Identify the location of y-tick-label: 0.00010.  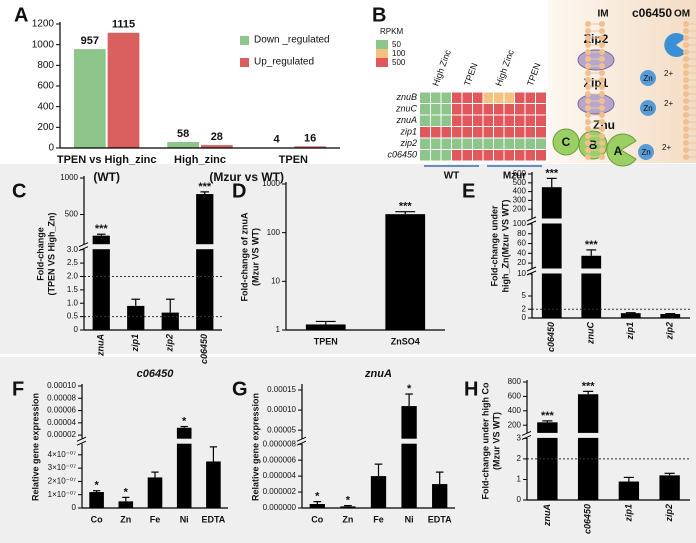
(61, 385).